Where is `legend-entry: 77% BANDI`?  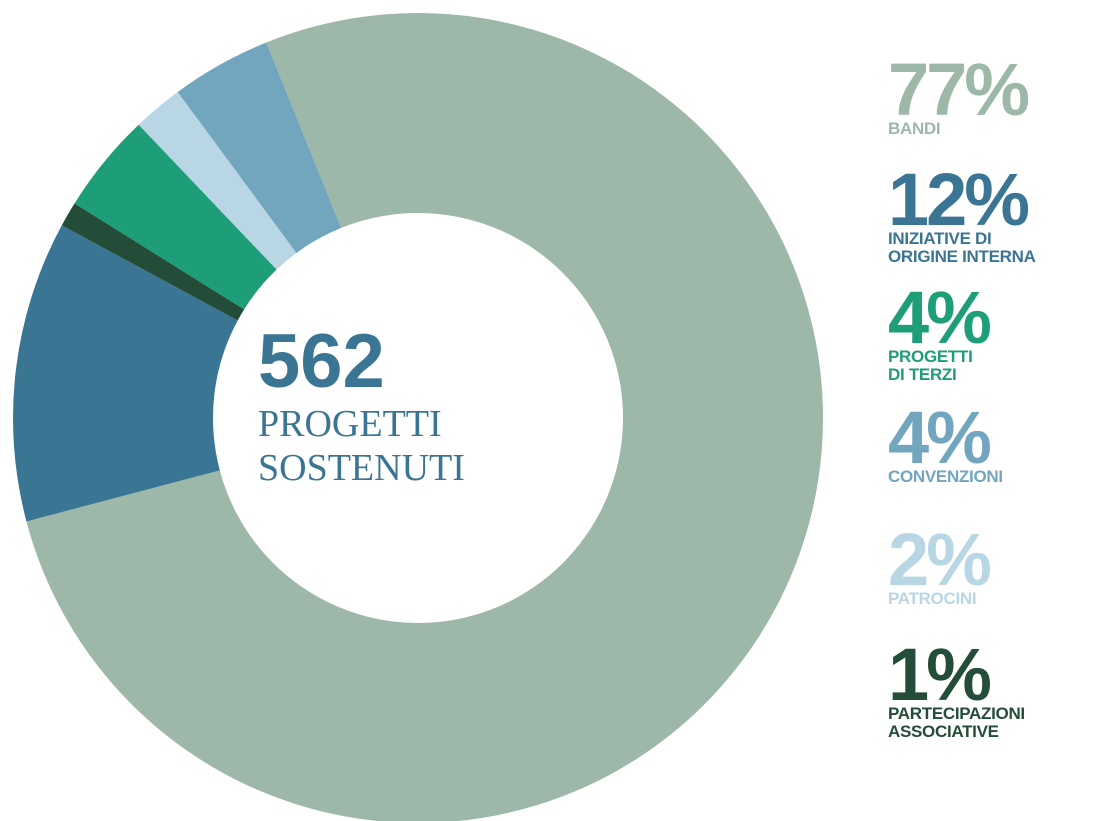 legend-entry: 77% BANDI is located at coordinates (959, 93).